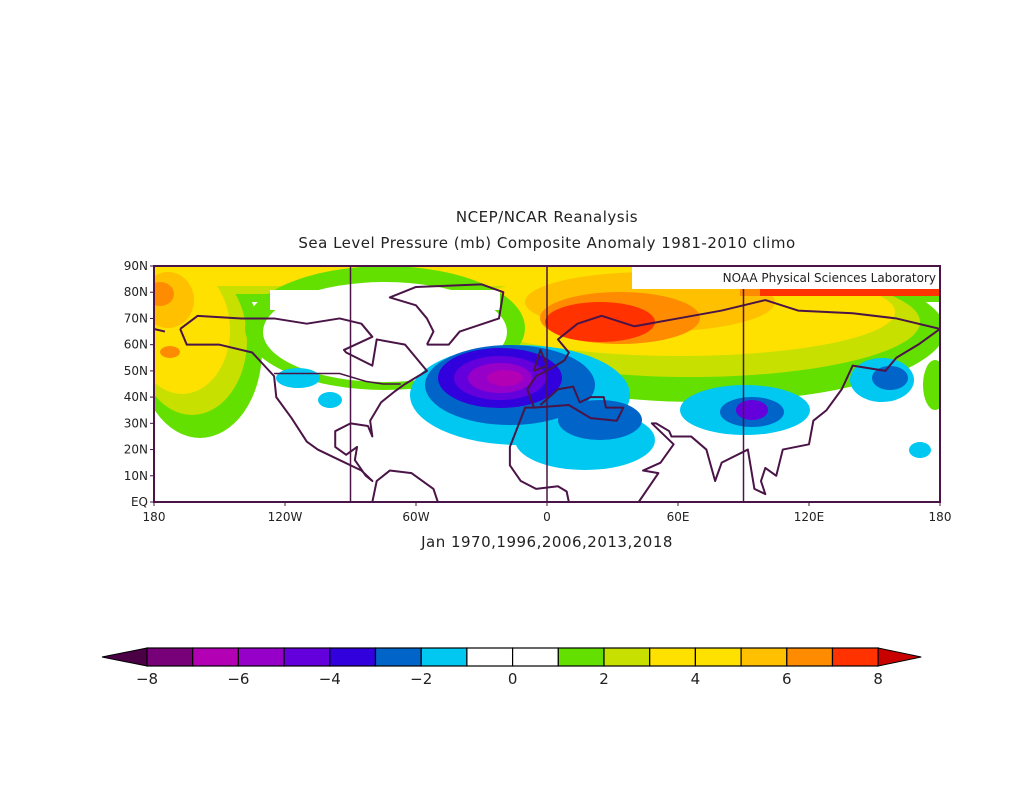  What do you see at coordinates (878, 679) in the screenshot?
I see `colorbar-tick-label: 8` at bounding box center [878, 679].